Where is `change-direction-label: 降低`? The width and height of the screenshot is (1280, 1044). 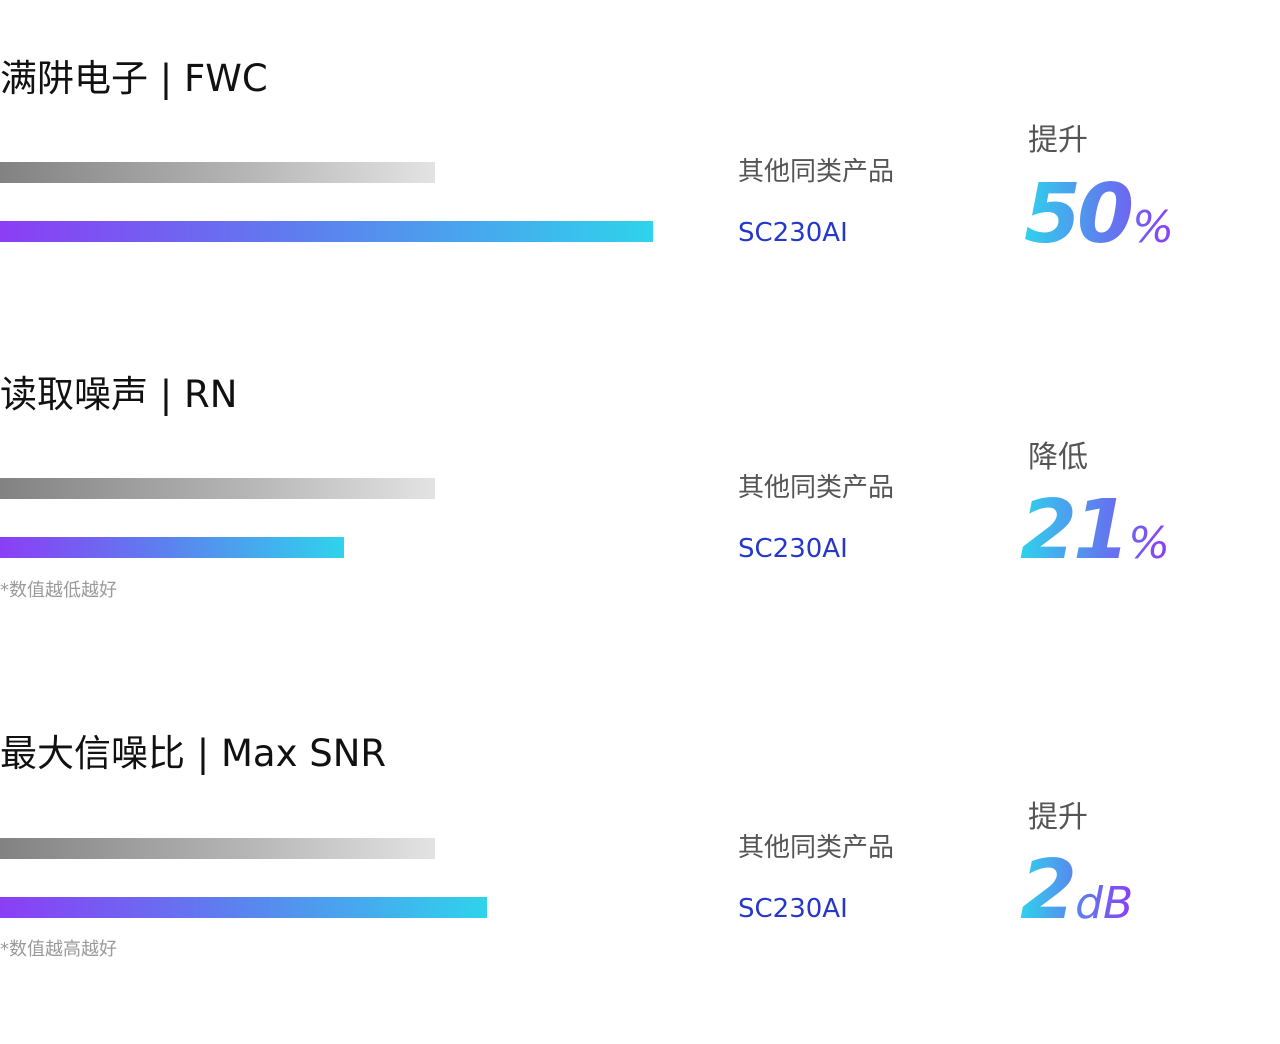 change-direction-label: 降低 is located at coordinates (1058, 457).